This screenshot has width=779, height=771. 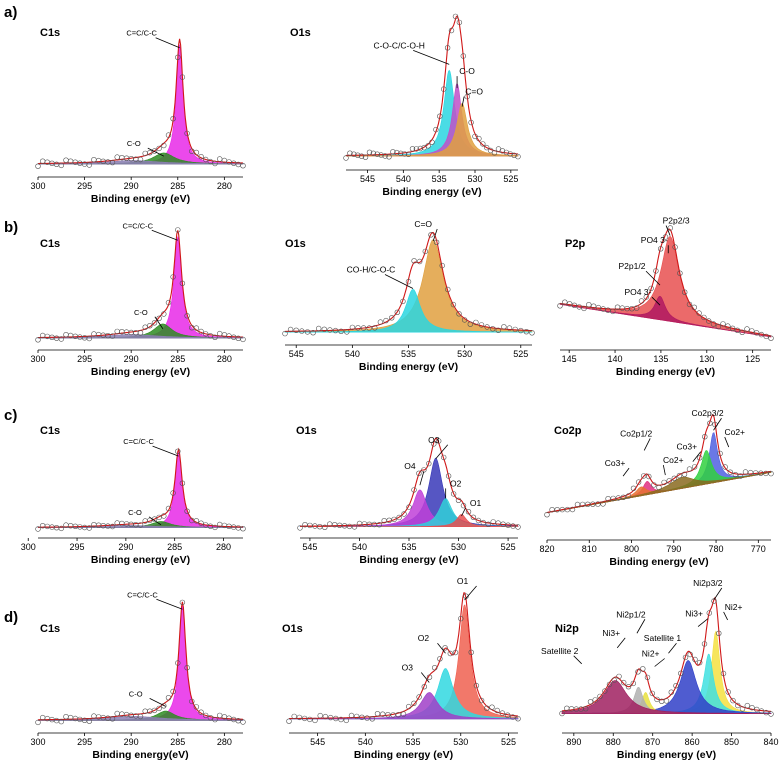 I want to click on x-axis-label: Binding energy (eV), so click(x=665, y=372).